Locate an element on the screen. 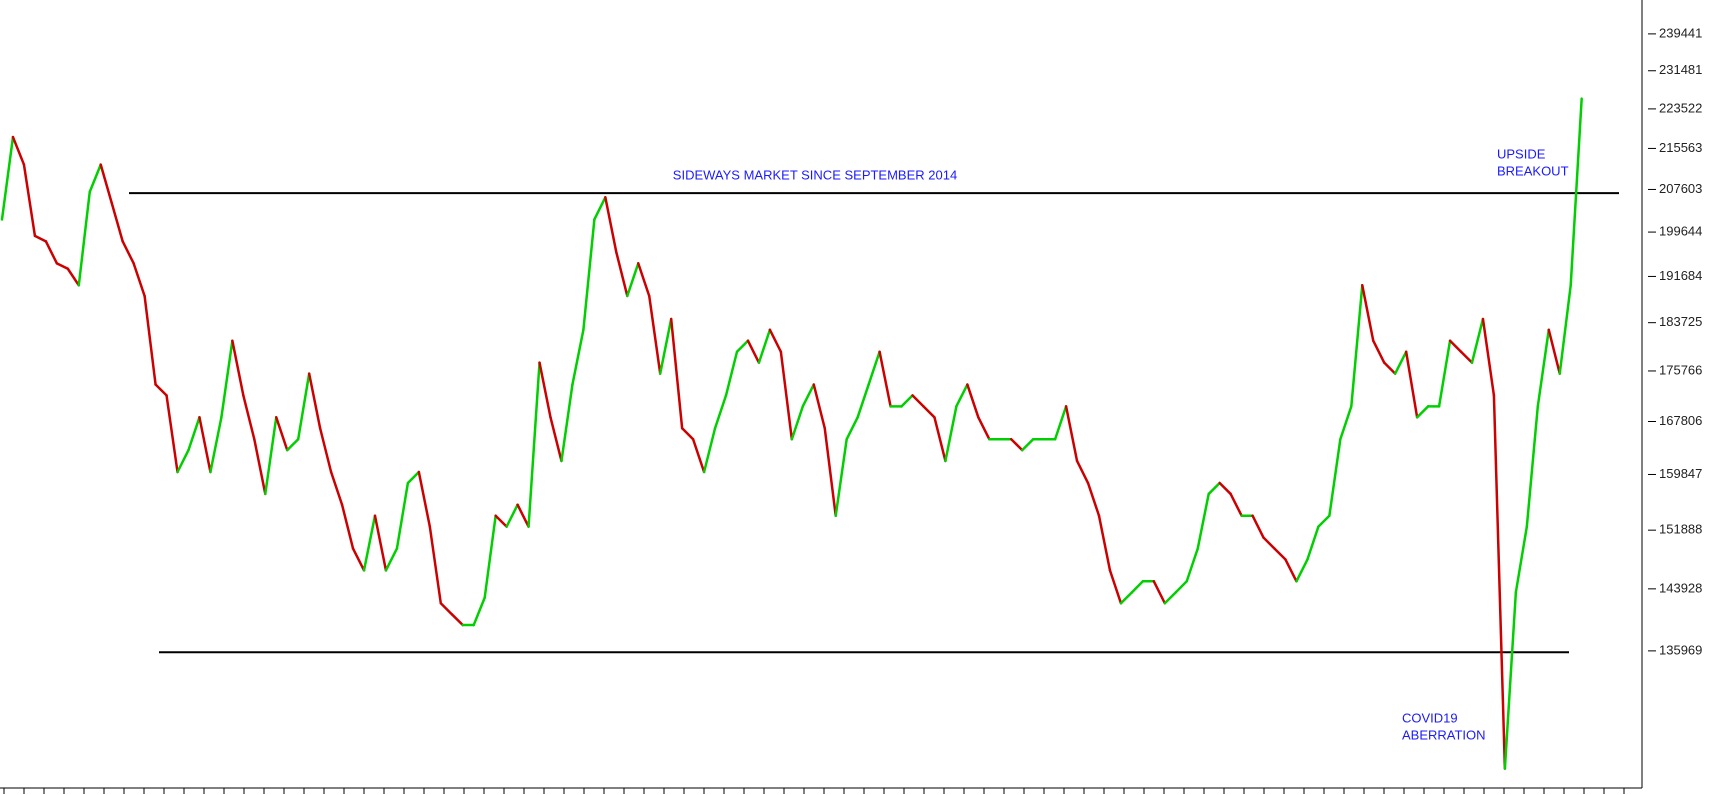 The image size is (1720, 795). y-tick-label: 239441 is located at coordinates (1680, 32).